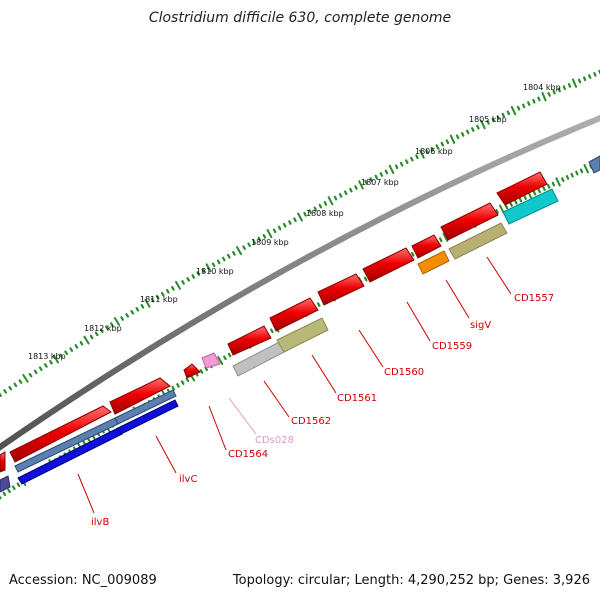 This screenshot has width=600, height=600. I want to click on gene-label-CD1560: CD1560, so click(404, 372).